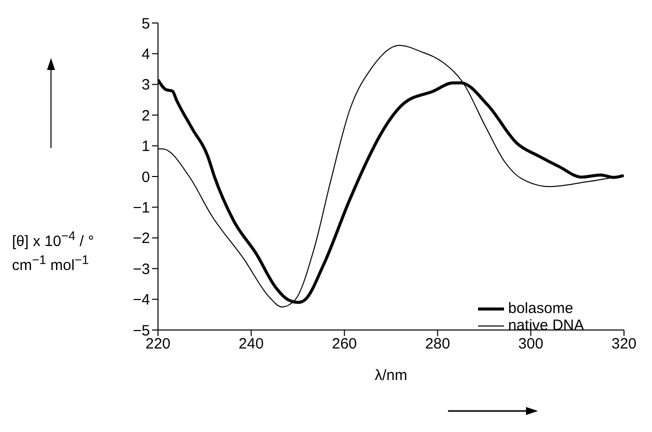 The height and width of the screenshot is (432, 652). I want to click on y-tick-label: 4, so click(146, 55).